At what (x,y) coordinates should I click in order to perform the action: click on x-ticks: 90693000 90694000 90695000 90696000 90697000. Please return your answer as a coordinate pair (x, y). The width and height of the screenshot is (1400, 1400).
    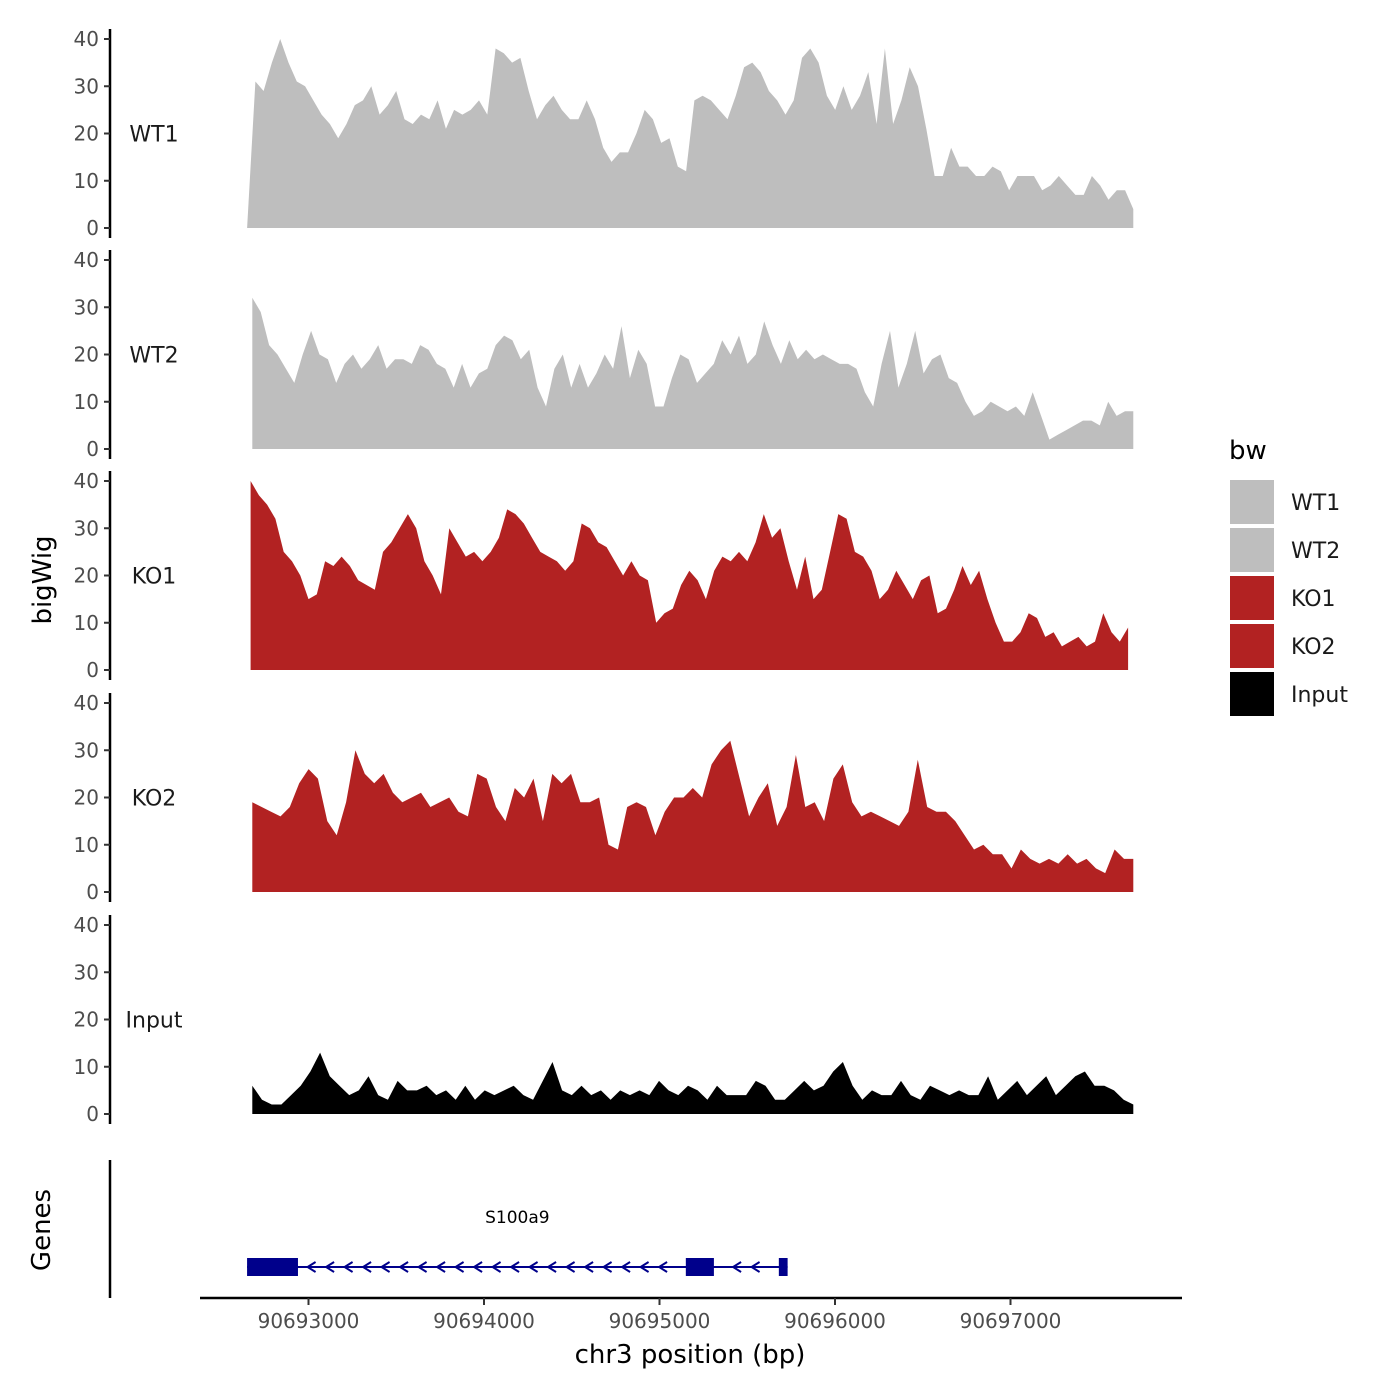
    Looking at the image, I should click on (660, 1315).